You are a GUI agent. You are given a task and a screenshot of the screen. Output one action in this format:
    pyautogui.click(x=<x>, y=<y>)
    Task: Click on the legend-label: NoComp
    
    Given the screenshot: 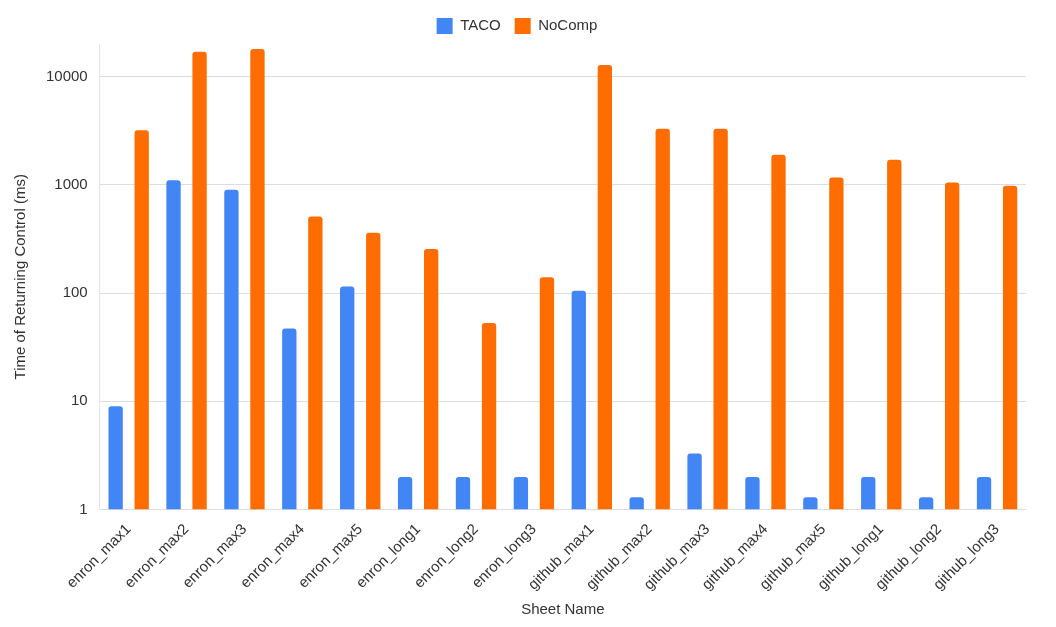 What is the action you would take?
    pyautogui.click(x=568, y=25)
    